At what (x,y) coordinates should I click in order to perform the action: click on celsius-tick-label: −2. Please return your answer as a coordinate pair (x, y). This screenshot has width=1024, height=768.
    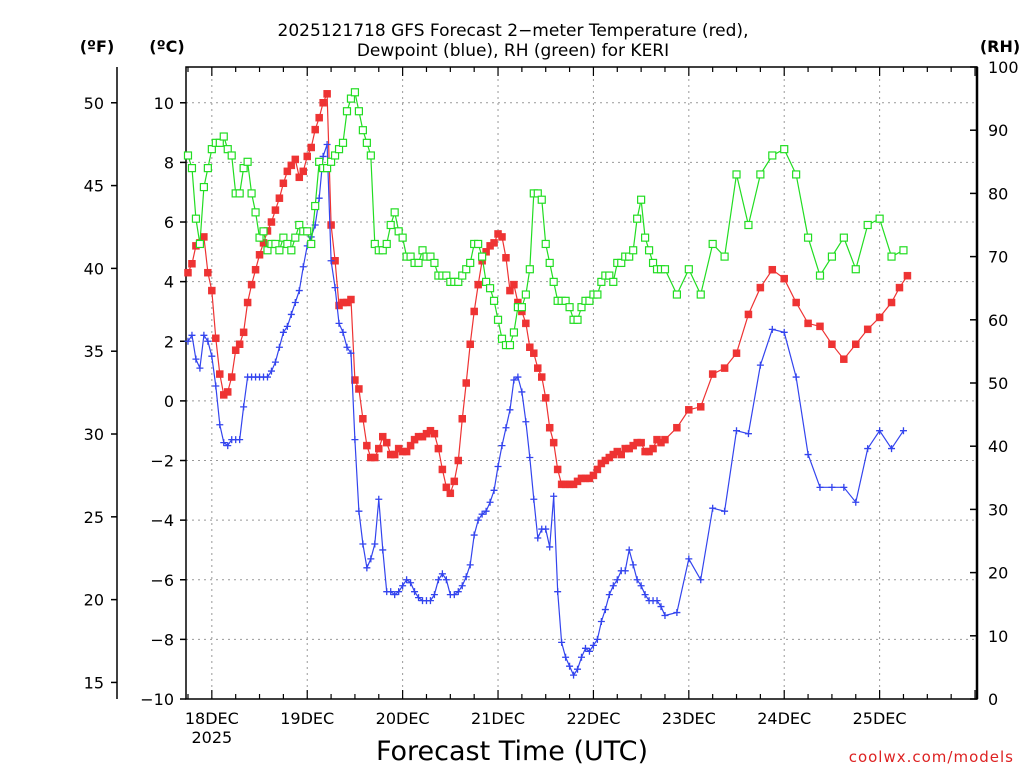
    Looking at the image, I should click on (162, 461).